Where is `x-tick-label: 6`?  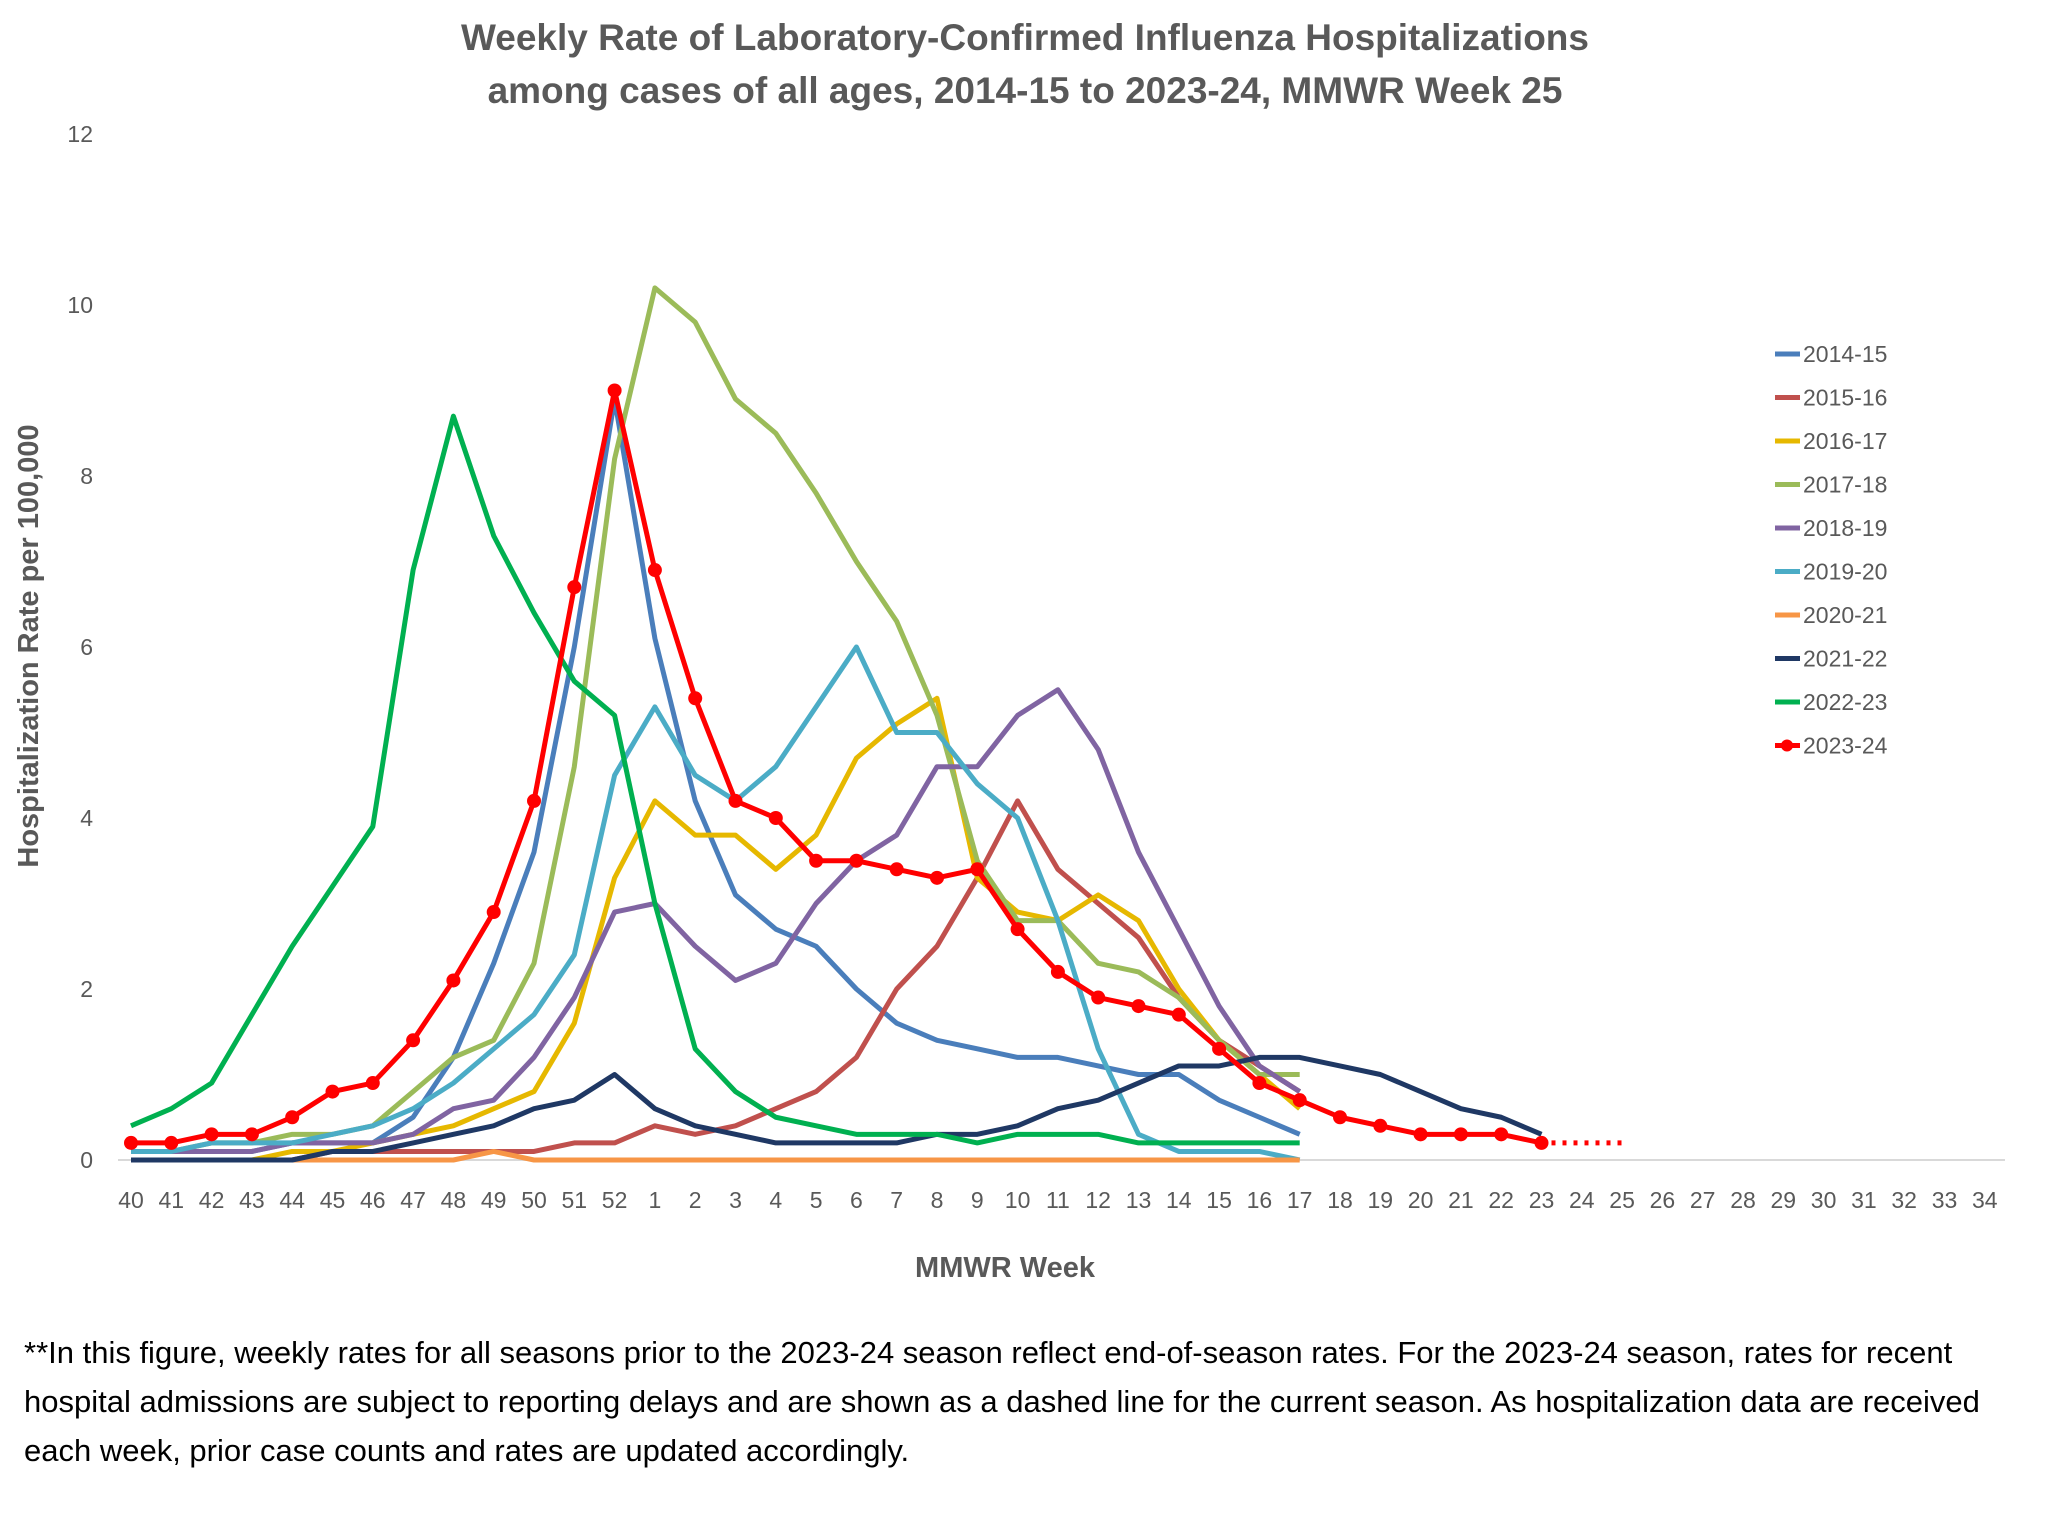
x-tick-label: 6 is located at coordinates (856, 1200).